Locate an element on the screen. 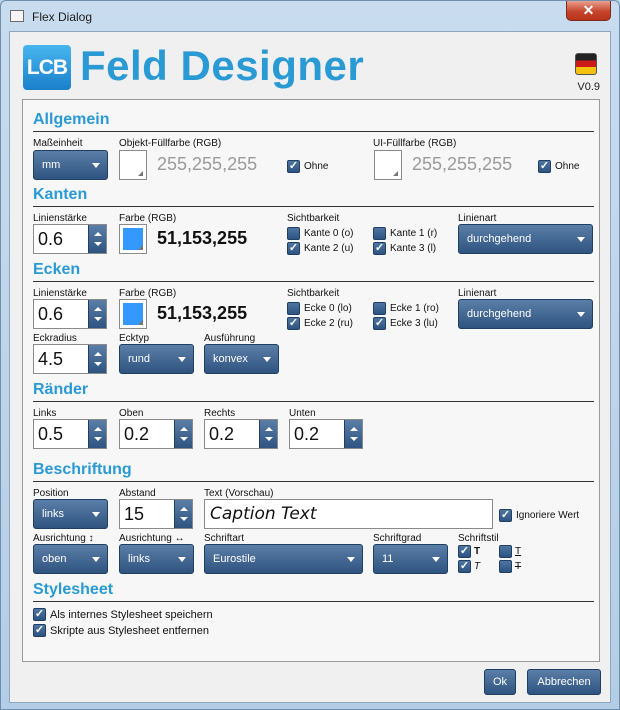 This screenshot has width=620, height=710. ui-fill-swatch is located at coordinates (388, 165).